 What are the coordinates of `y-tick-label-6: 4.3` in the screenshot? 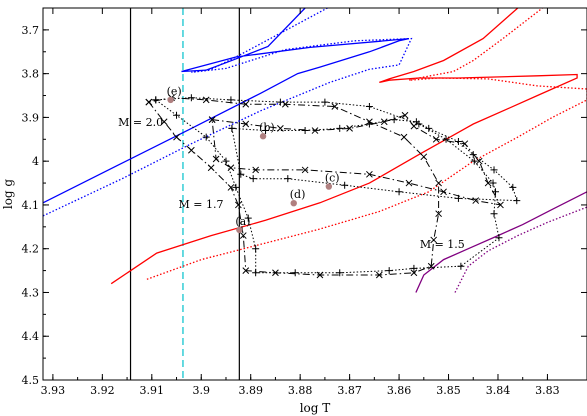 It's located at (31, 292).